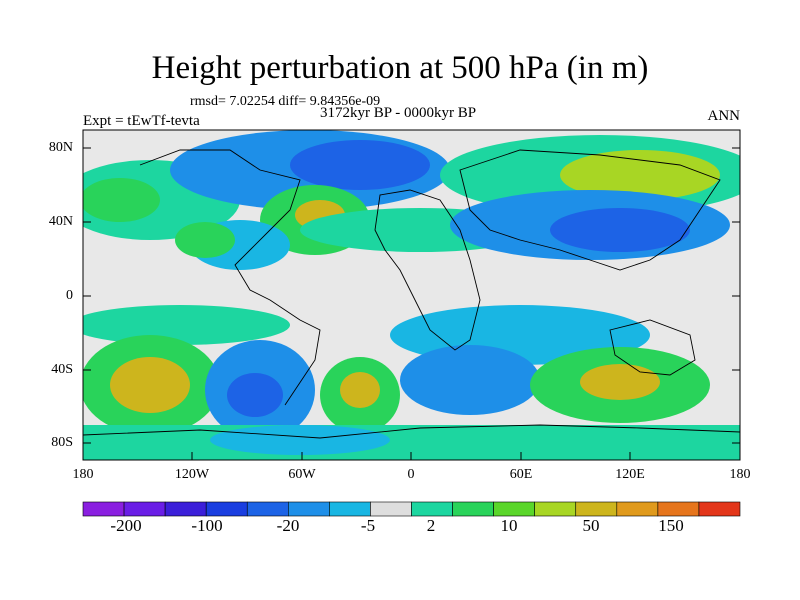 Image resolution: width=800 pixels, height=600 pixels. I want to click on lon-ticks, so click(411, 456).